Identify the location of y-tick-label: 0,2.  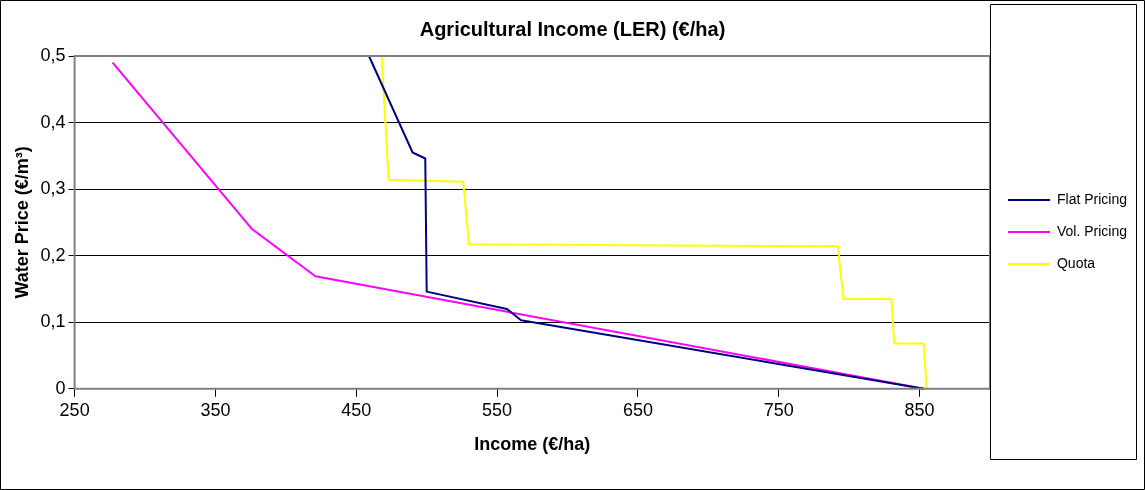
(53, 254).